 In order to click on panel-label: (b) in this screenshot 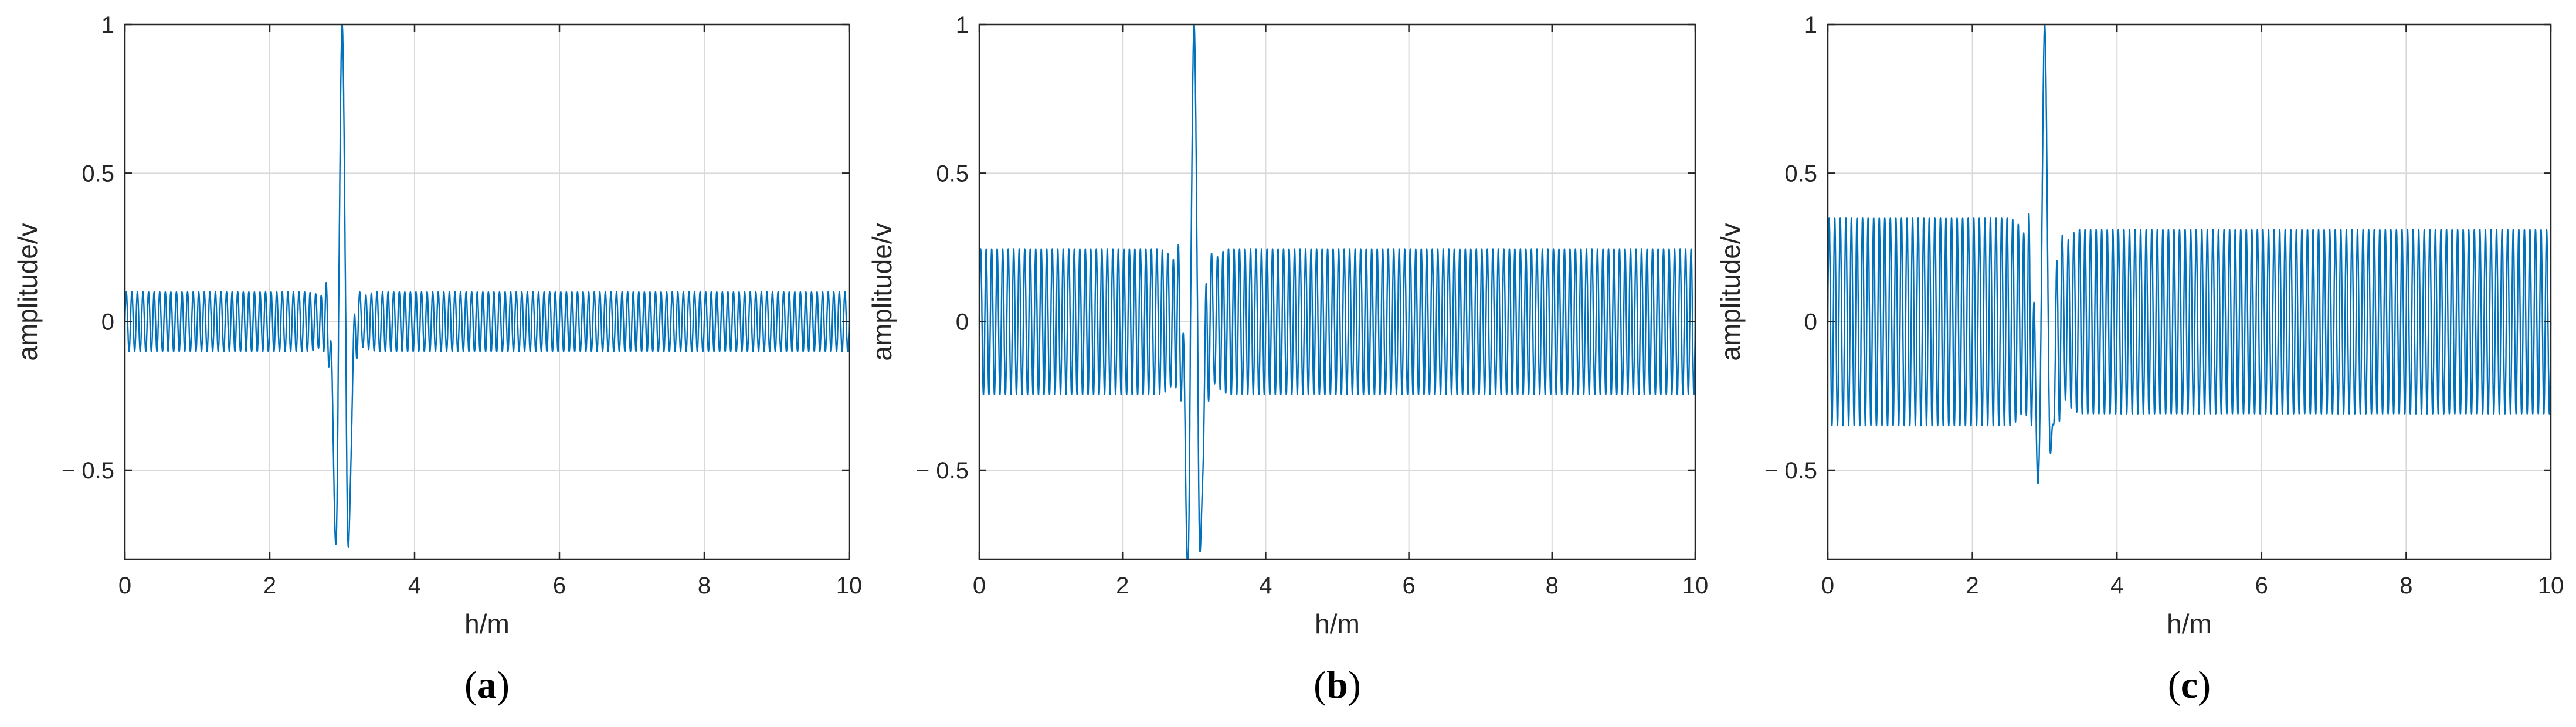, I will do `click(1337, 685)`.